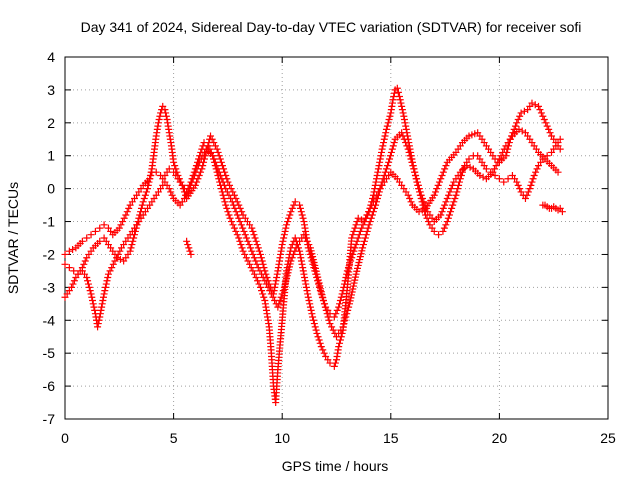 The height and width of the screenshot is (480, 640). Describe the element at coordinates (49, 353) in the screenshot. I see `y-tick-label: -5` at that location.